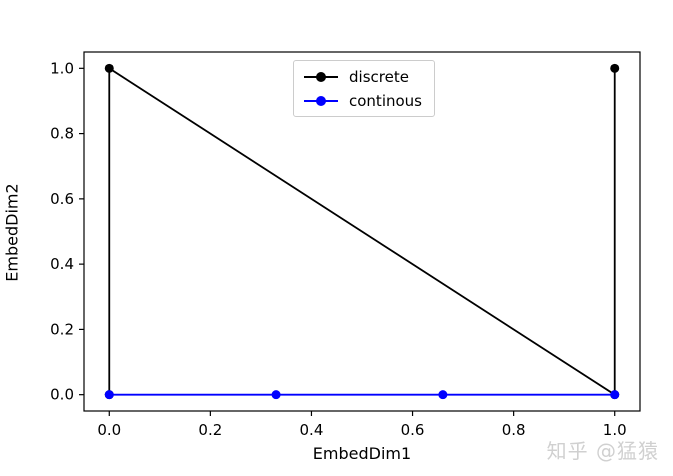  What do you see at coordinates (321, 100) in the screenshot?
I see `legend-marker-continous-icon` at bounding box center [321, 100].